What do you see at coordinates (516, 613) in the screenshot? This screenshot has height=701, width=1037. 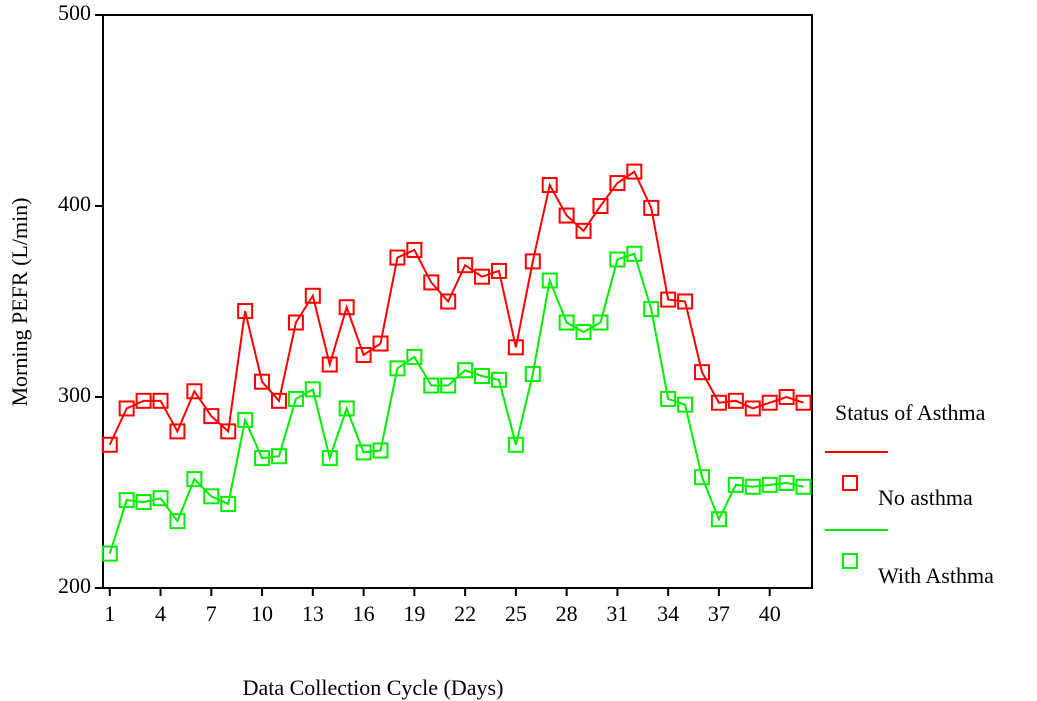 I see `x-tick-label: 25` at bounding box center [516, 613].